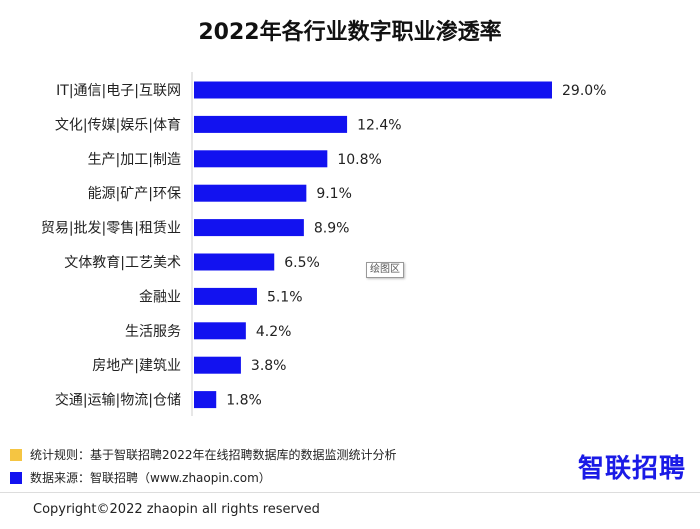 Image resolution: width=700 pixels, height=529 pixels. I want to click on value-label: 4.2%, so click(274, 332).